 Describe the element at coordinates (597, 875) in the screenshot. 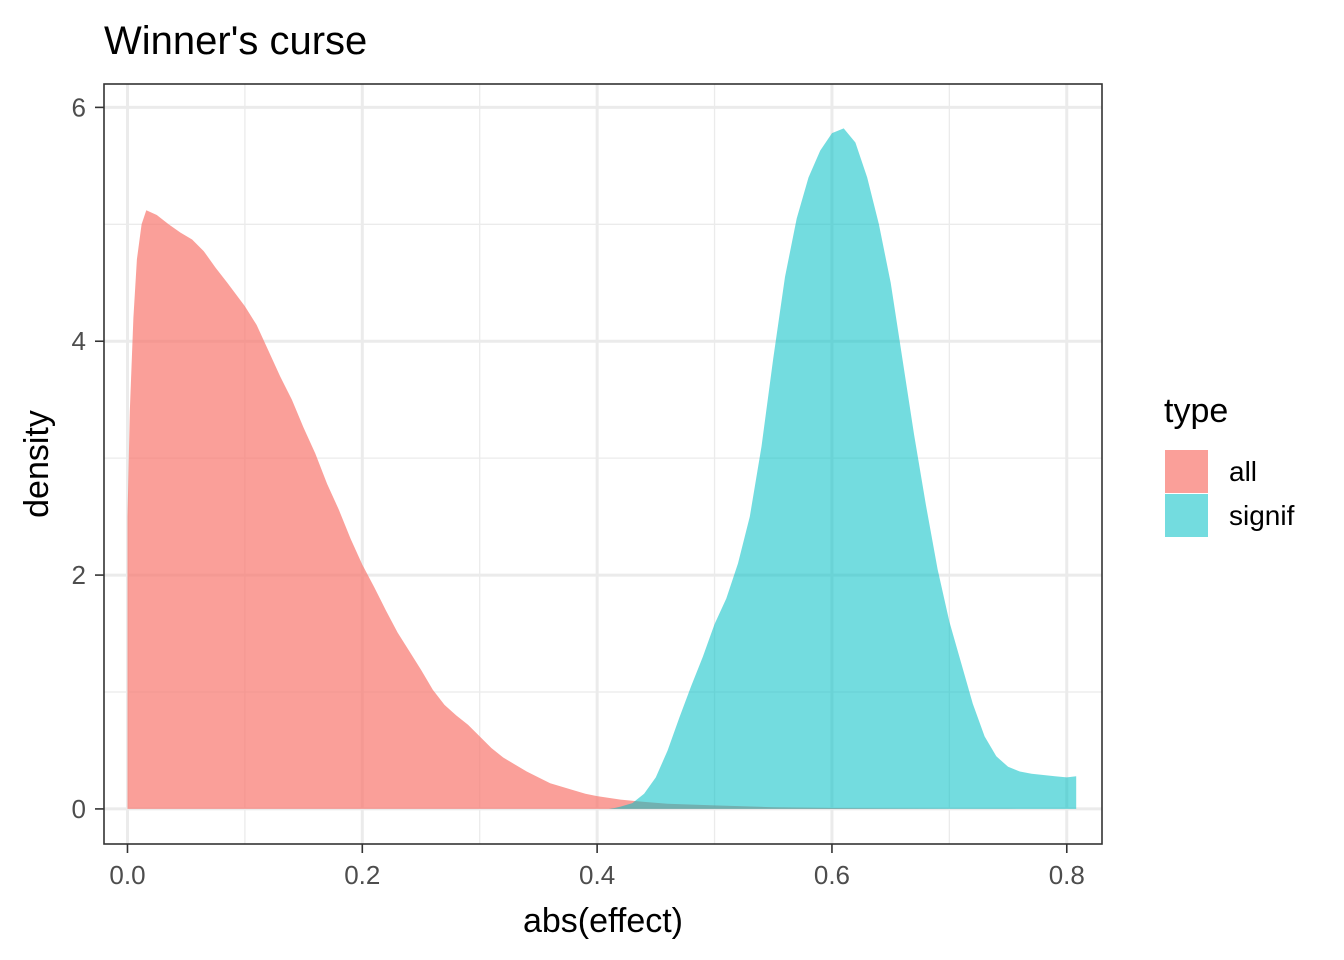

I see `x-tick-label: 0.4` at that location.